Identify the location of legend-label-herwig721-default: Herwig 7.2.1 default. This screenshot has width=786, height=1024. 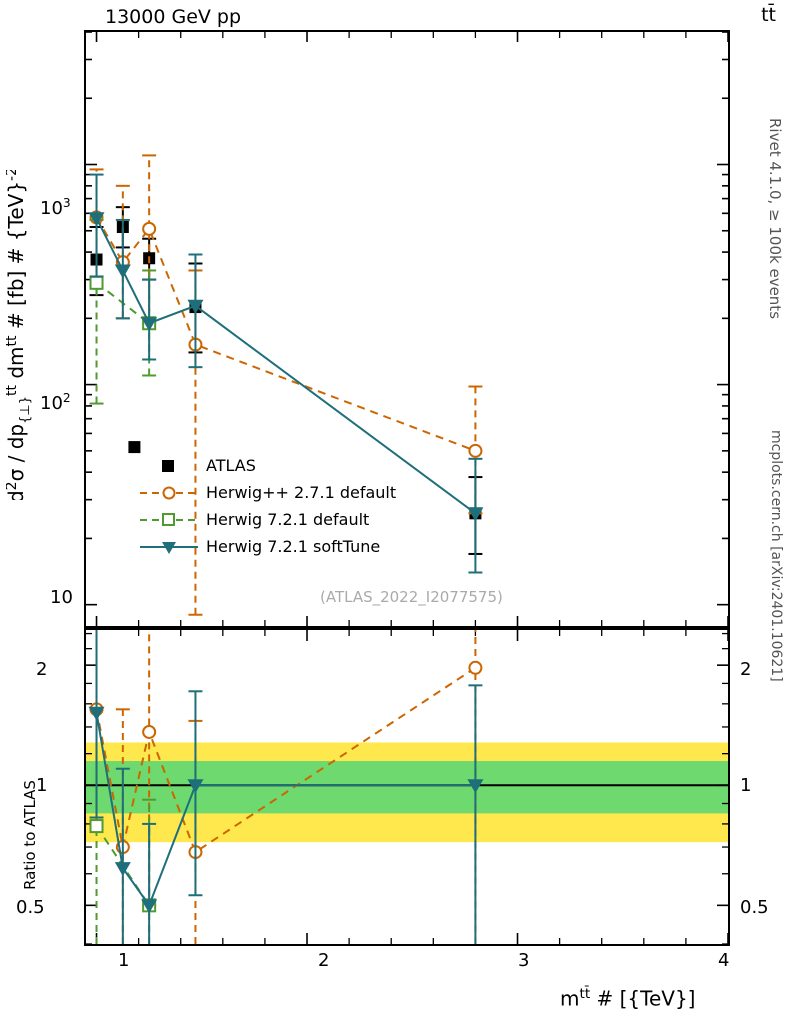
(288, 519).